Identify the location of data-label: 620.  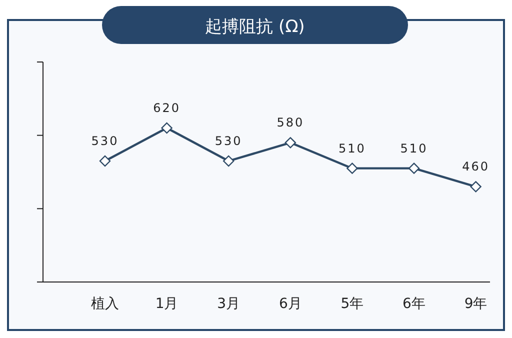
(167, 108).